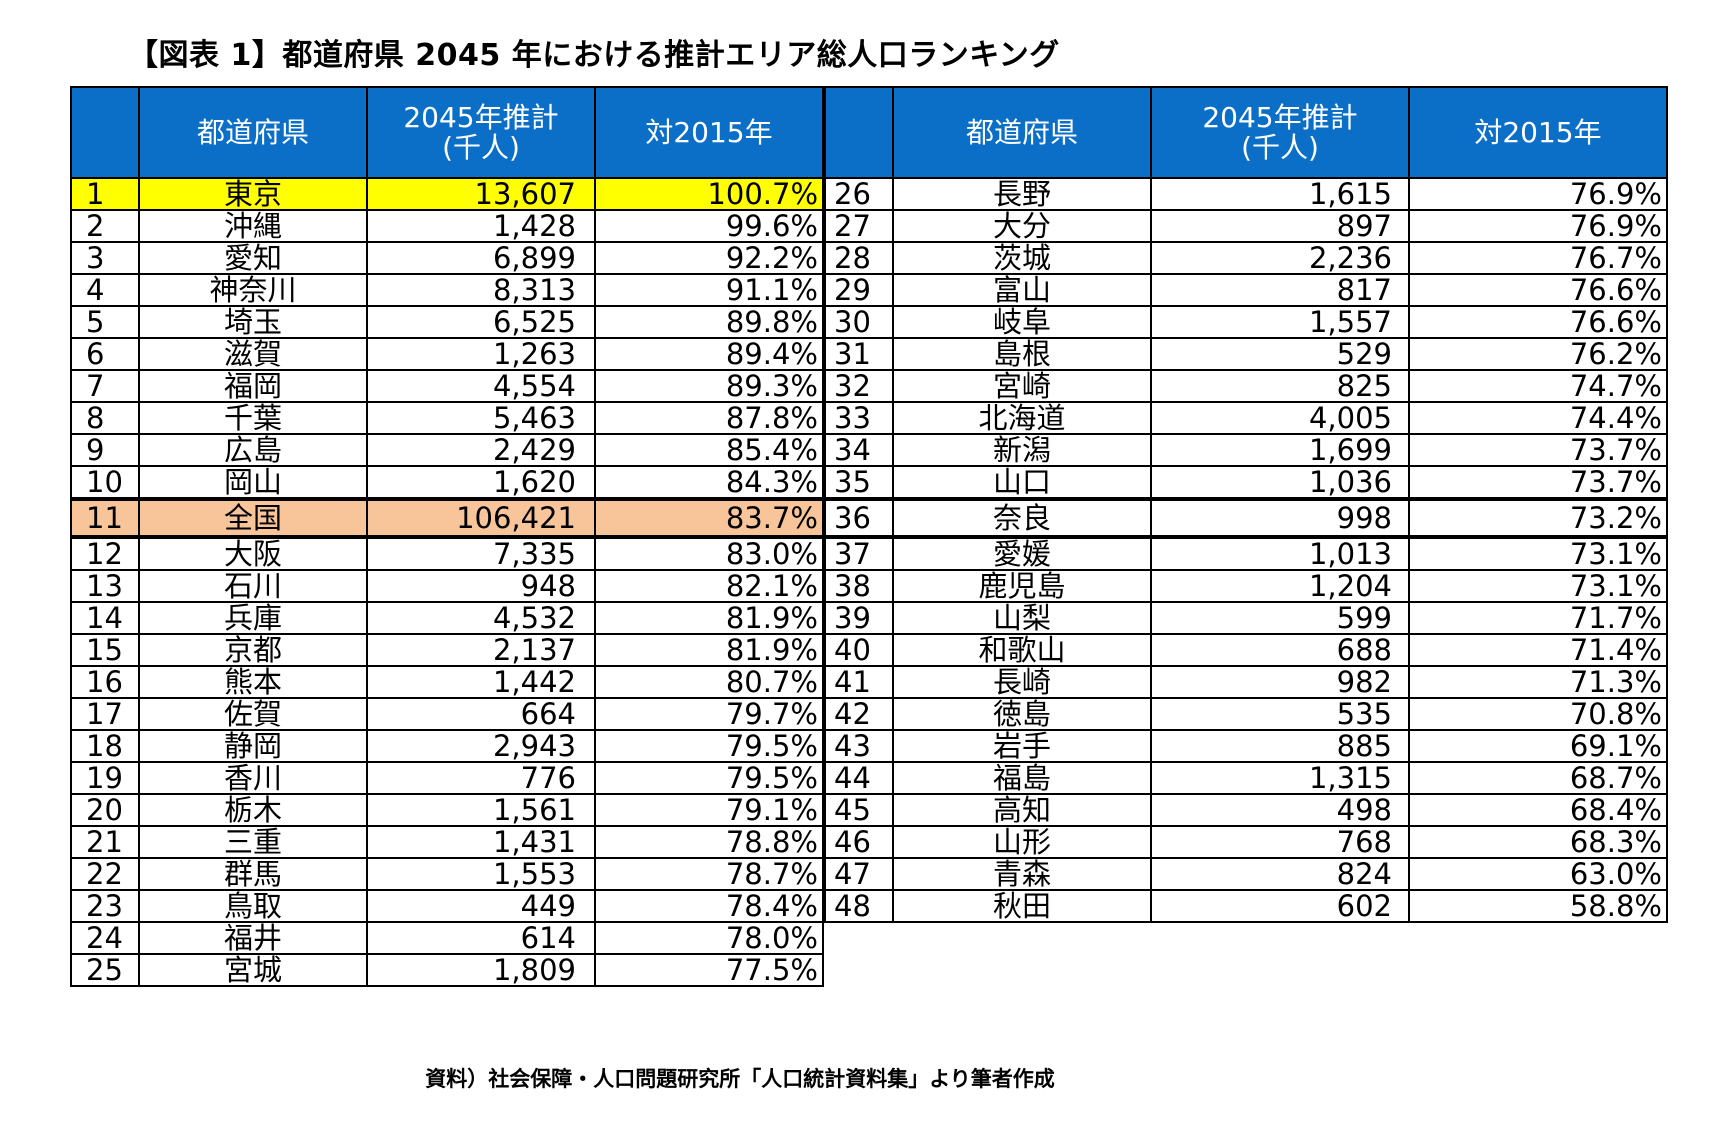 This screenshot has height=1123, width=1732. I want to click on table-row: 47 青森 824 63.0%, so click(1246, 874).